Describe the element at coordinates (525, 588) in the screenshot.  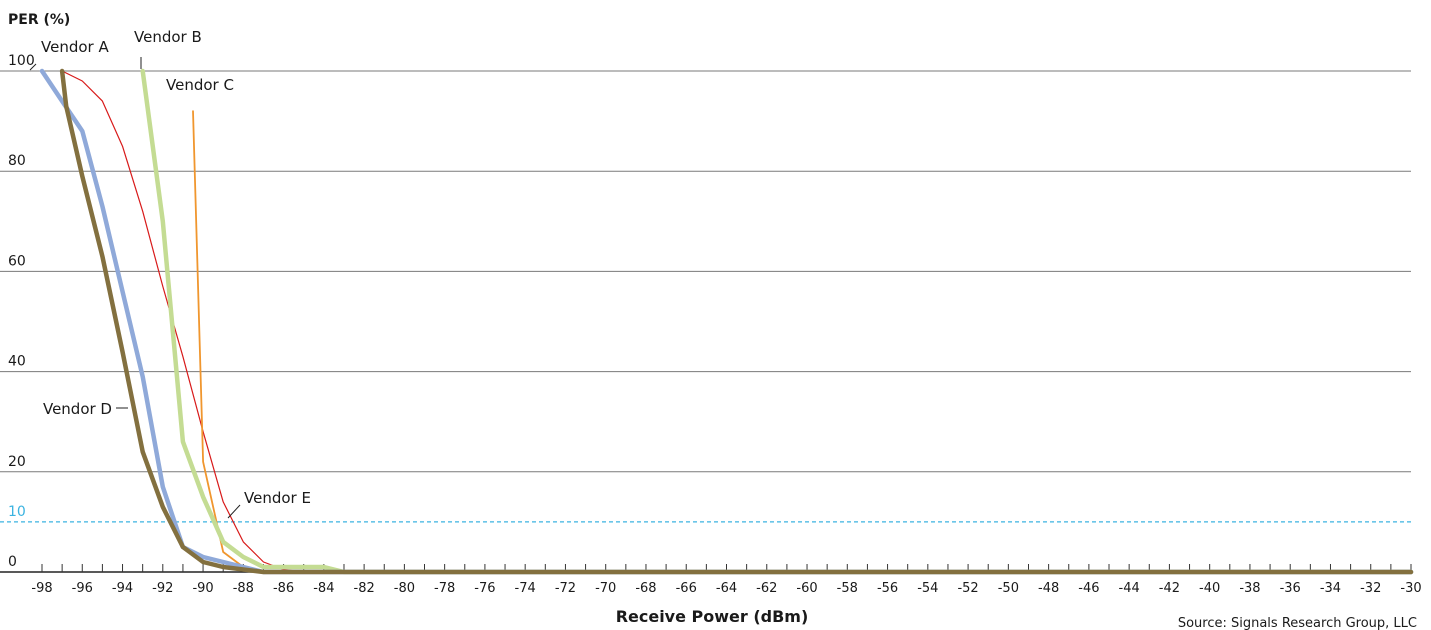
I see `x-tick-label: -74` at that location.